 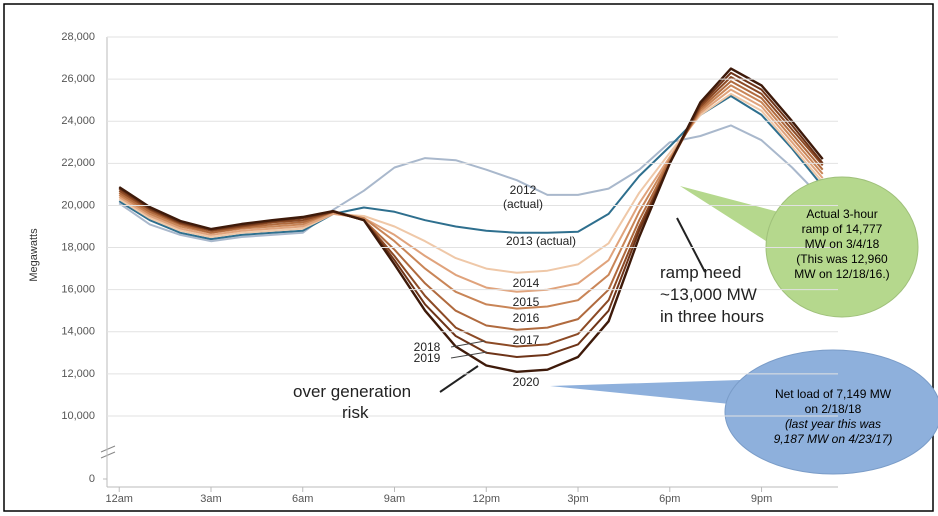 I want to click on series-label: 2020, so click(x=526, y=382).